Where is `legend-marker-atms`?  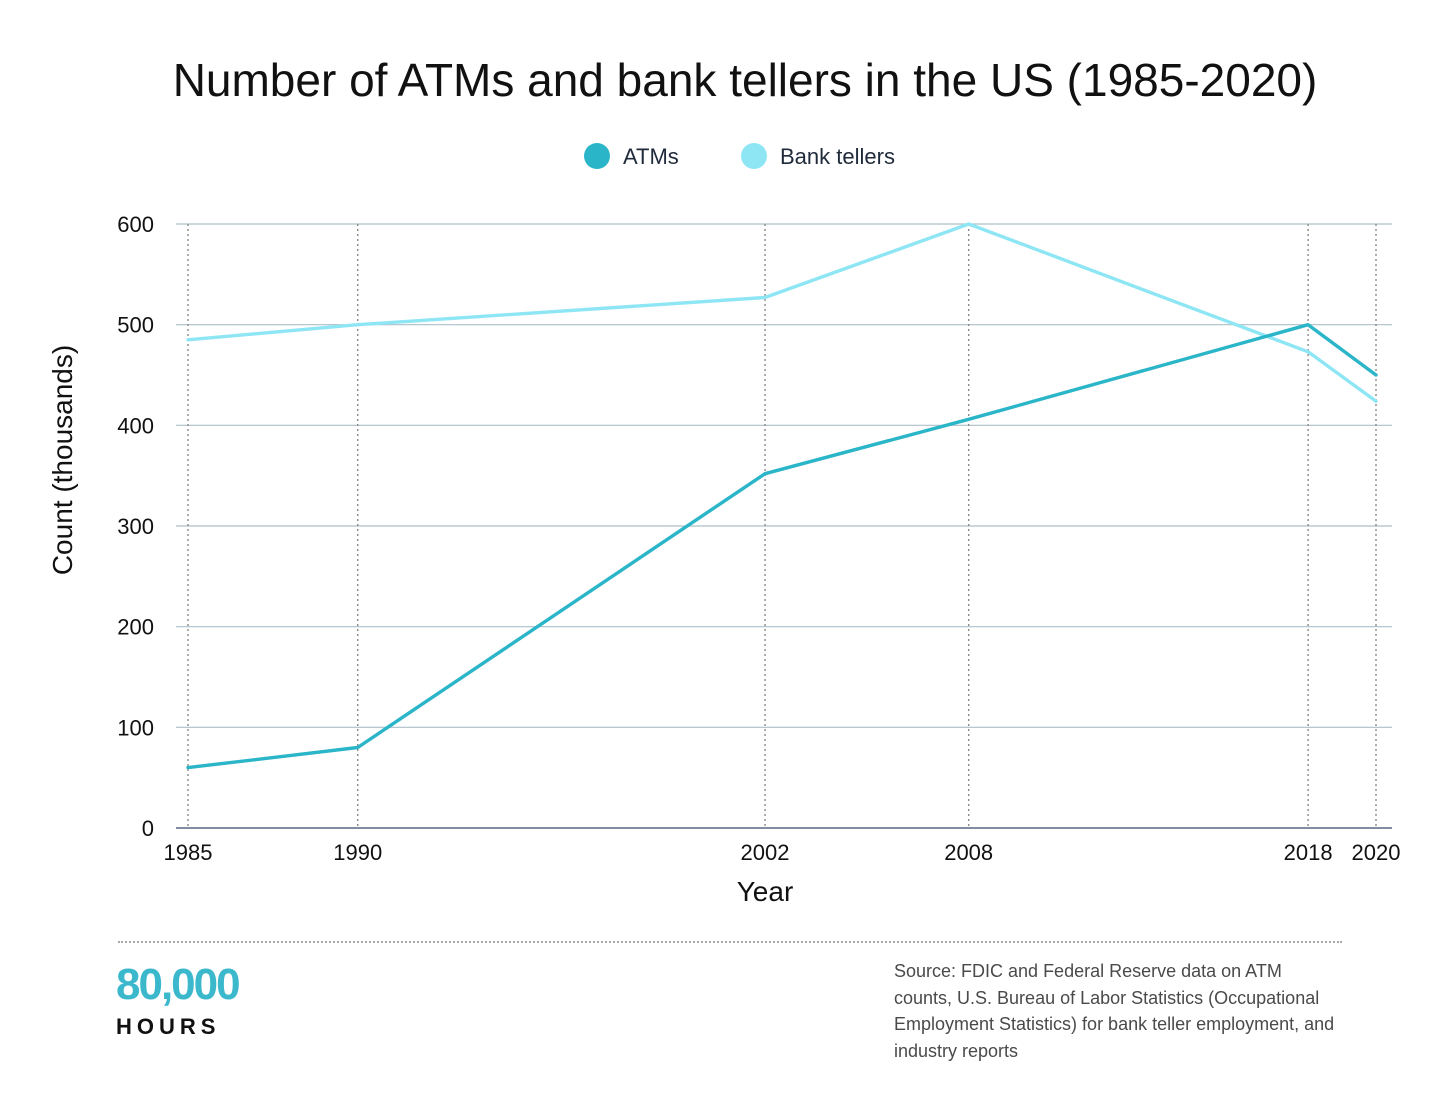 legend-marker-atms is located at coordinates (597, 156).